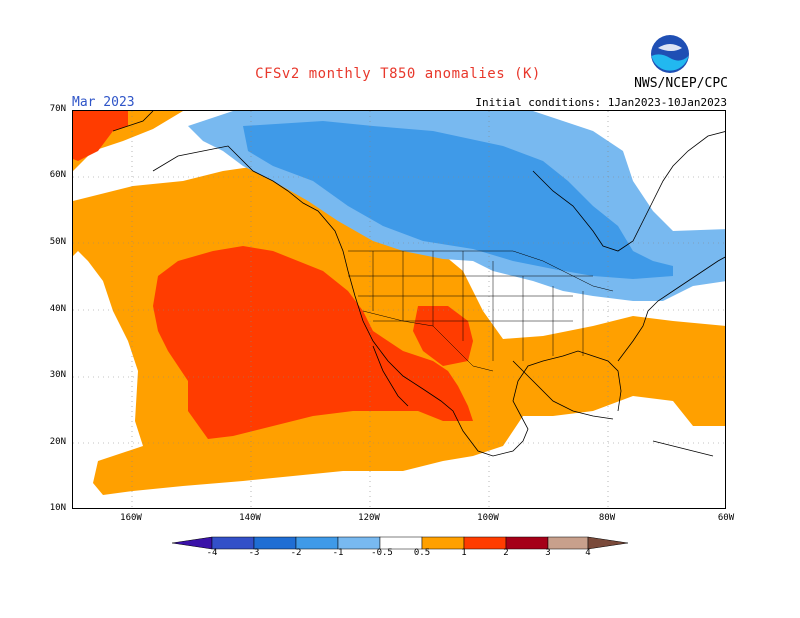  What do you see at coordinates (250, 518) in the screenshot?
I see `lon-label: 140W` at bounding box center [250, 518].